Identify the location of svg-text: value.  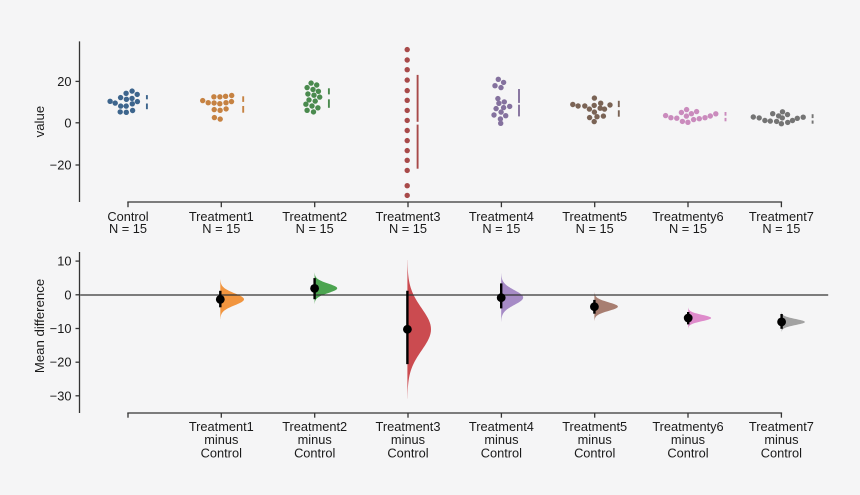
(39, 122).